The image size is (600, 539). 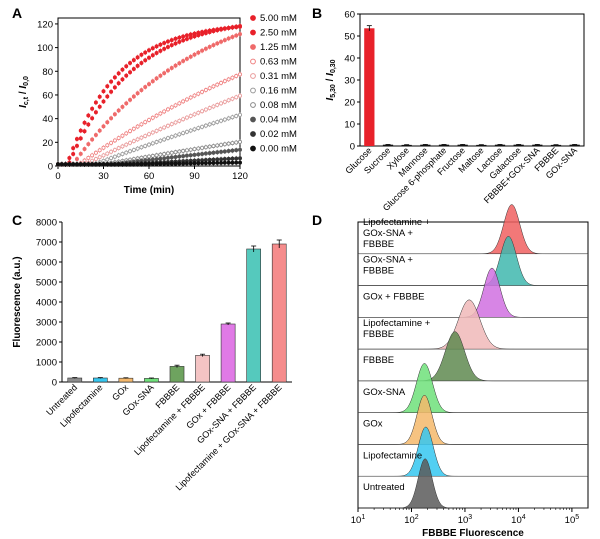 I want to click on legend-label: 0.04 mM, so click(x=278, y=120).